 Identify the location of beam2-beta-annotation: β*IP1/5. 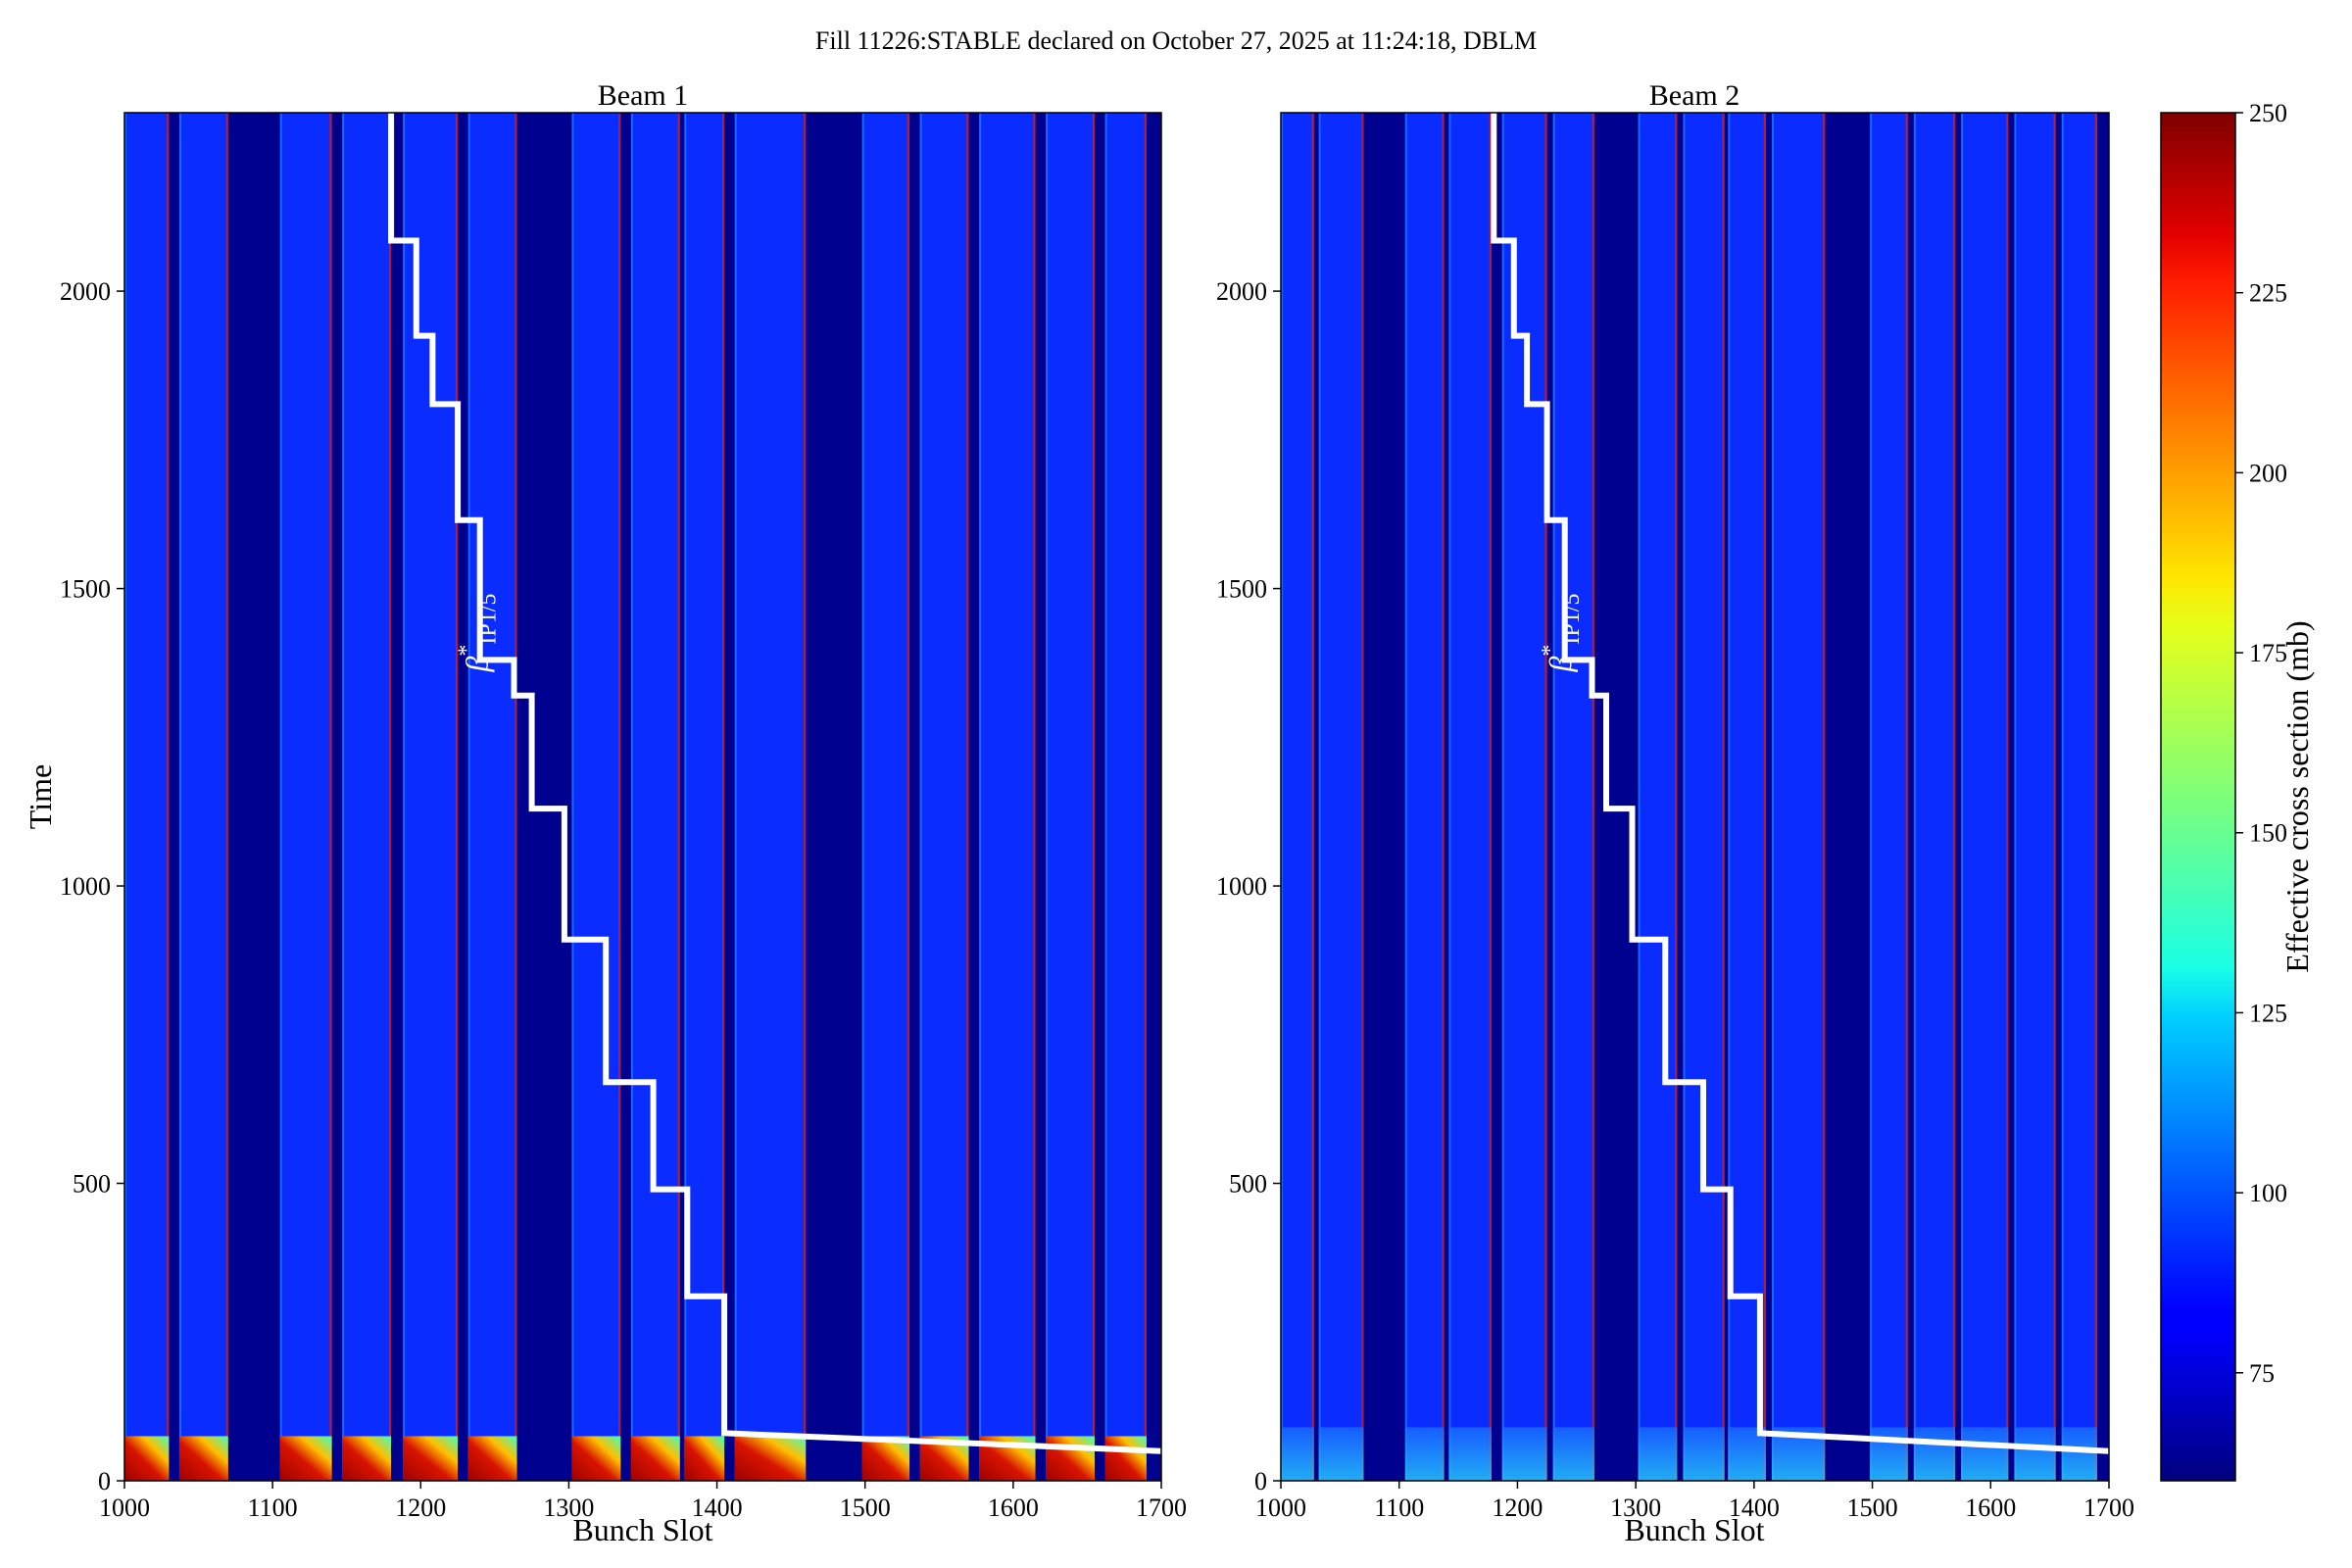
(1561, 633).